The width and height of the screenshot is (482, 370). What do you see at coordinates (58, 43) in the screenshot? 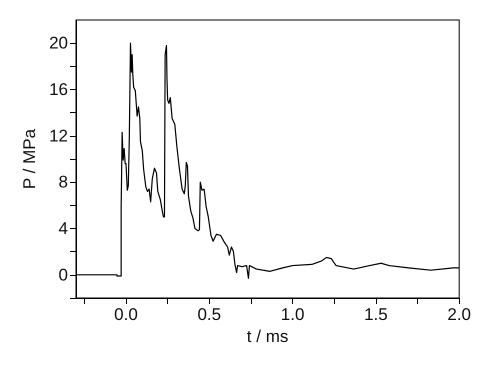
I see `y-tick-label: 20` at bounding box center [58, 43].